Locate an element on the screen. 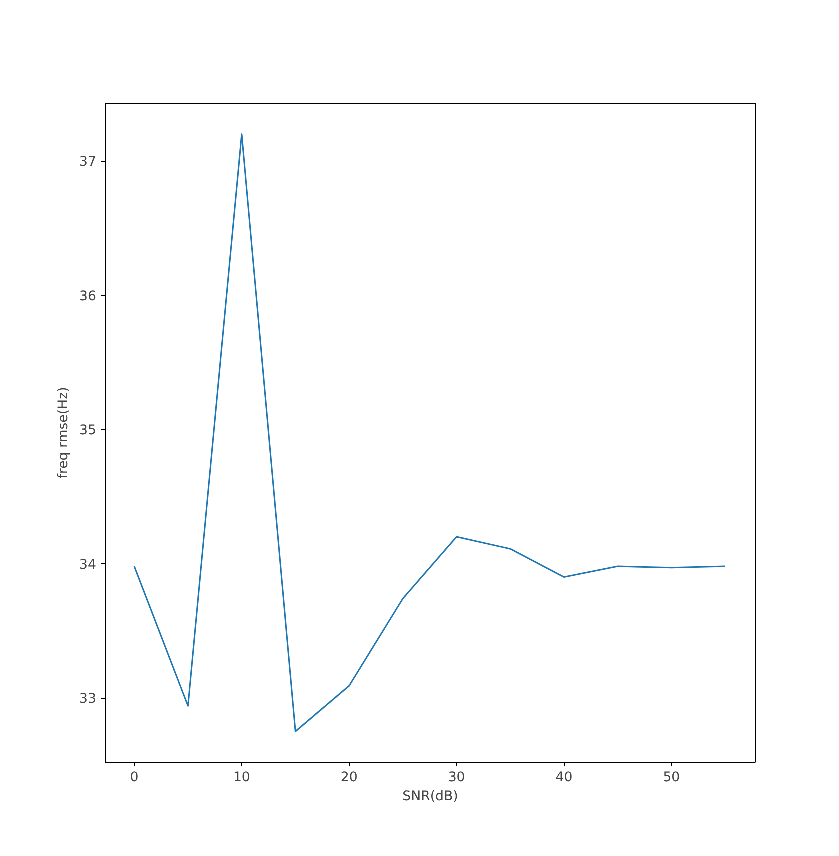 The width and height of the screenshot is (839, 856). x-tick-label: 50 is located at coordinates (671, 778).